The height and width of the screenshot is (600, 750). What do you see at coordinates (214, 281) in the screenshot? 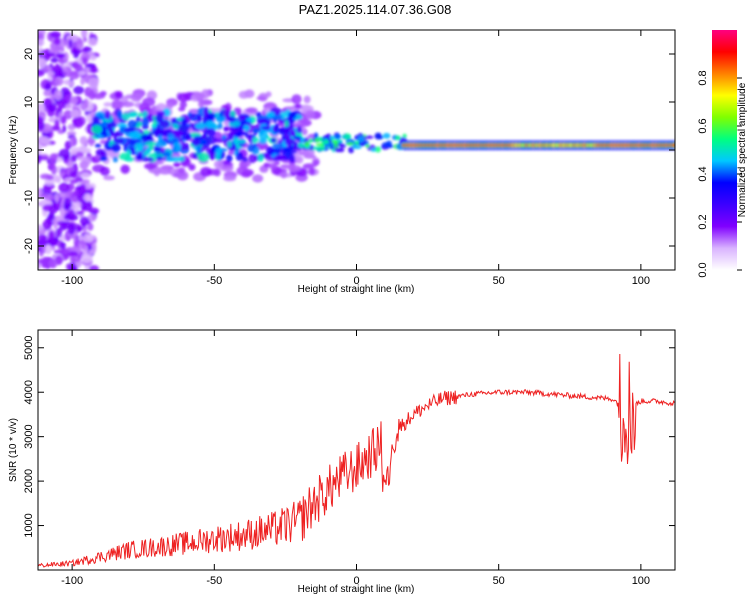
I see `heatmap-x-tick-label: -50` at bounding box center [214, 281].